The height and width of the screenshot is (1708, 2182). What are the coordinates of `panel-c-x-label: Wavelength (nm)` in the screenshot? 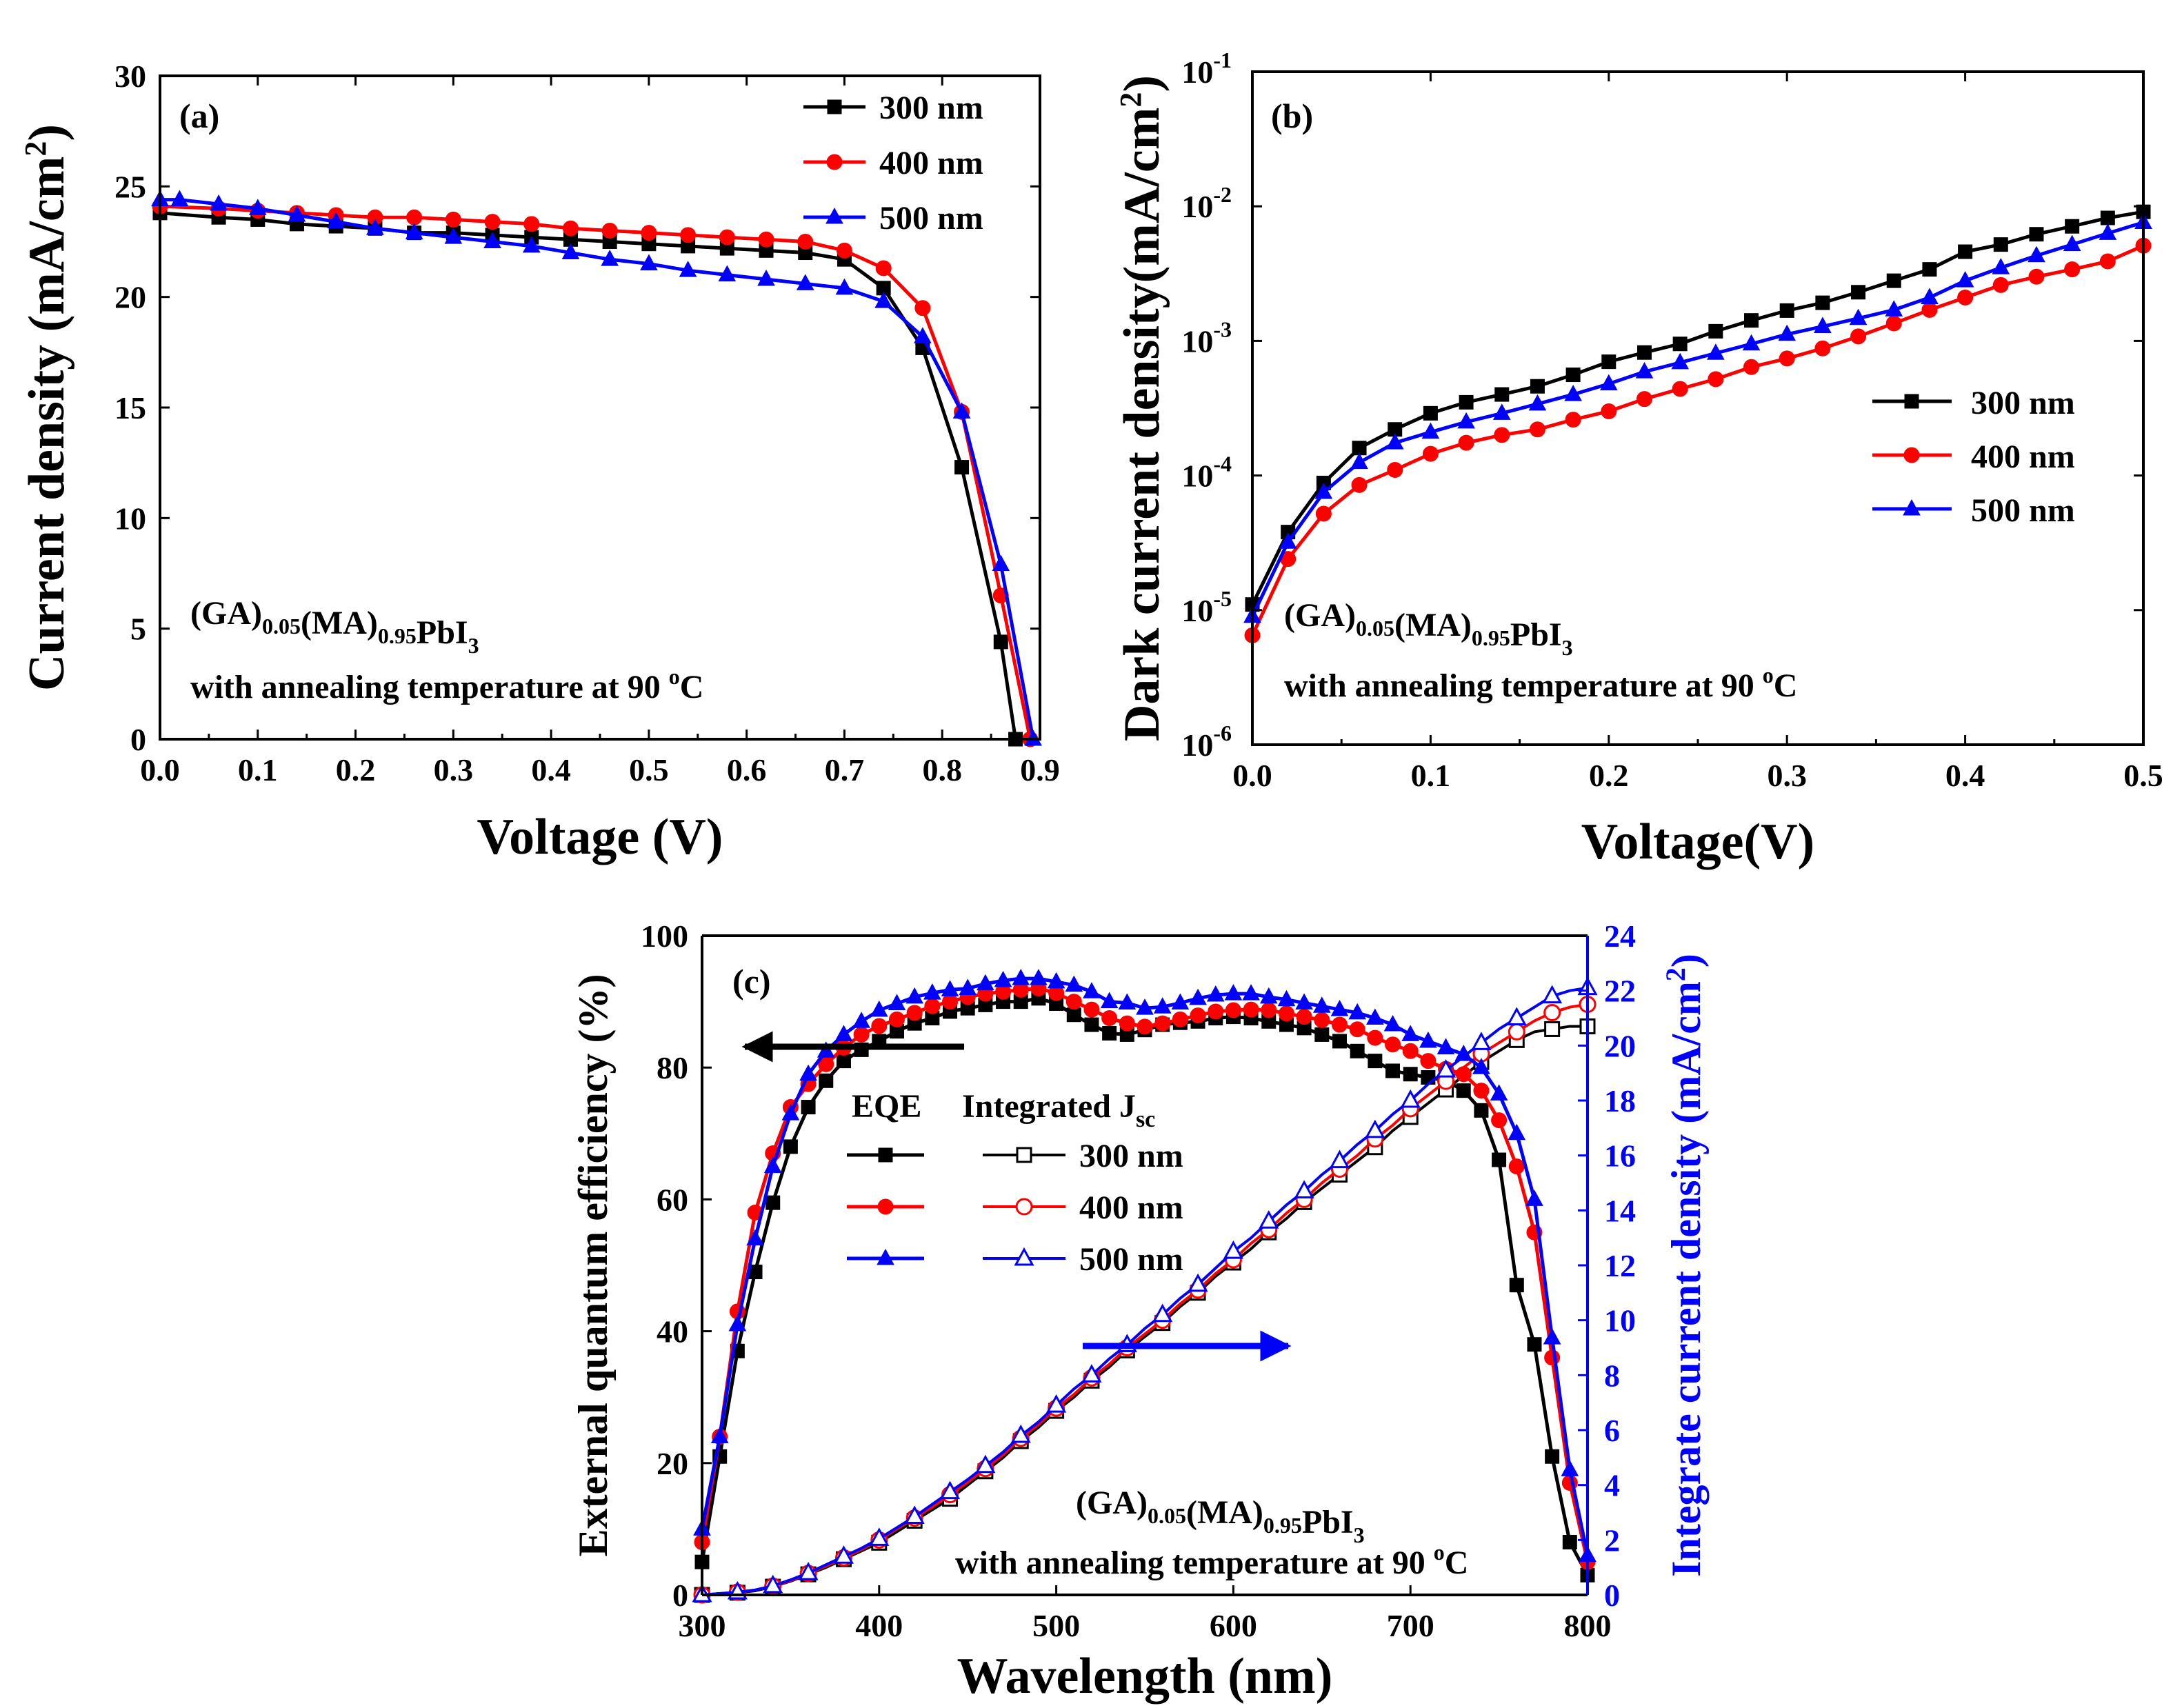 It's located at (1145, 1676).